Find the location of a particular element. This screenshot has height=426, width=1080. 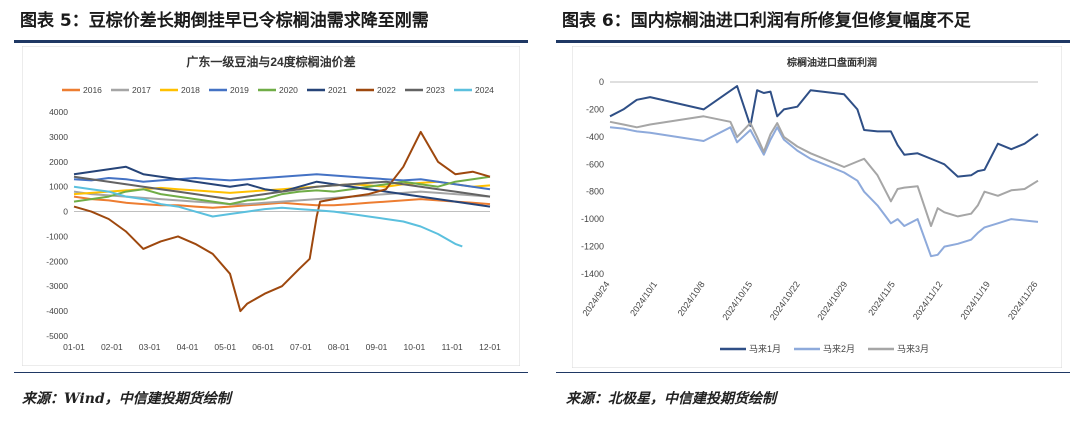

y-tick-label: -200 is located at coordinates (595, 109).